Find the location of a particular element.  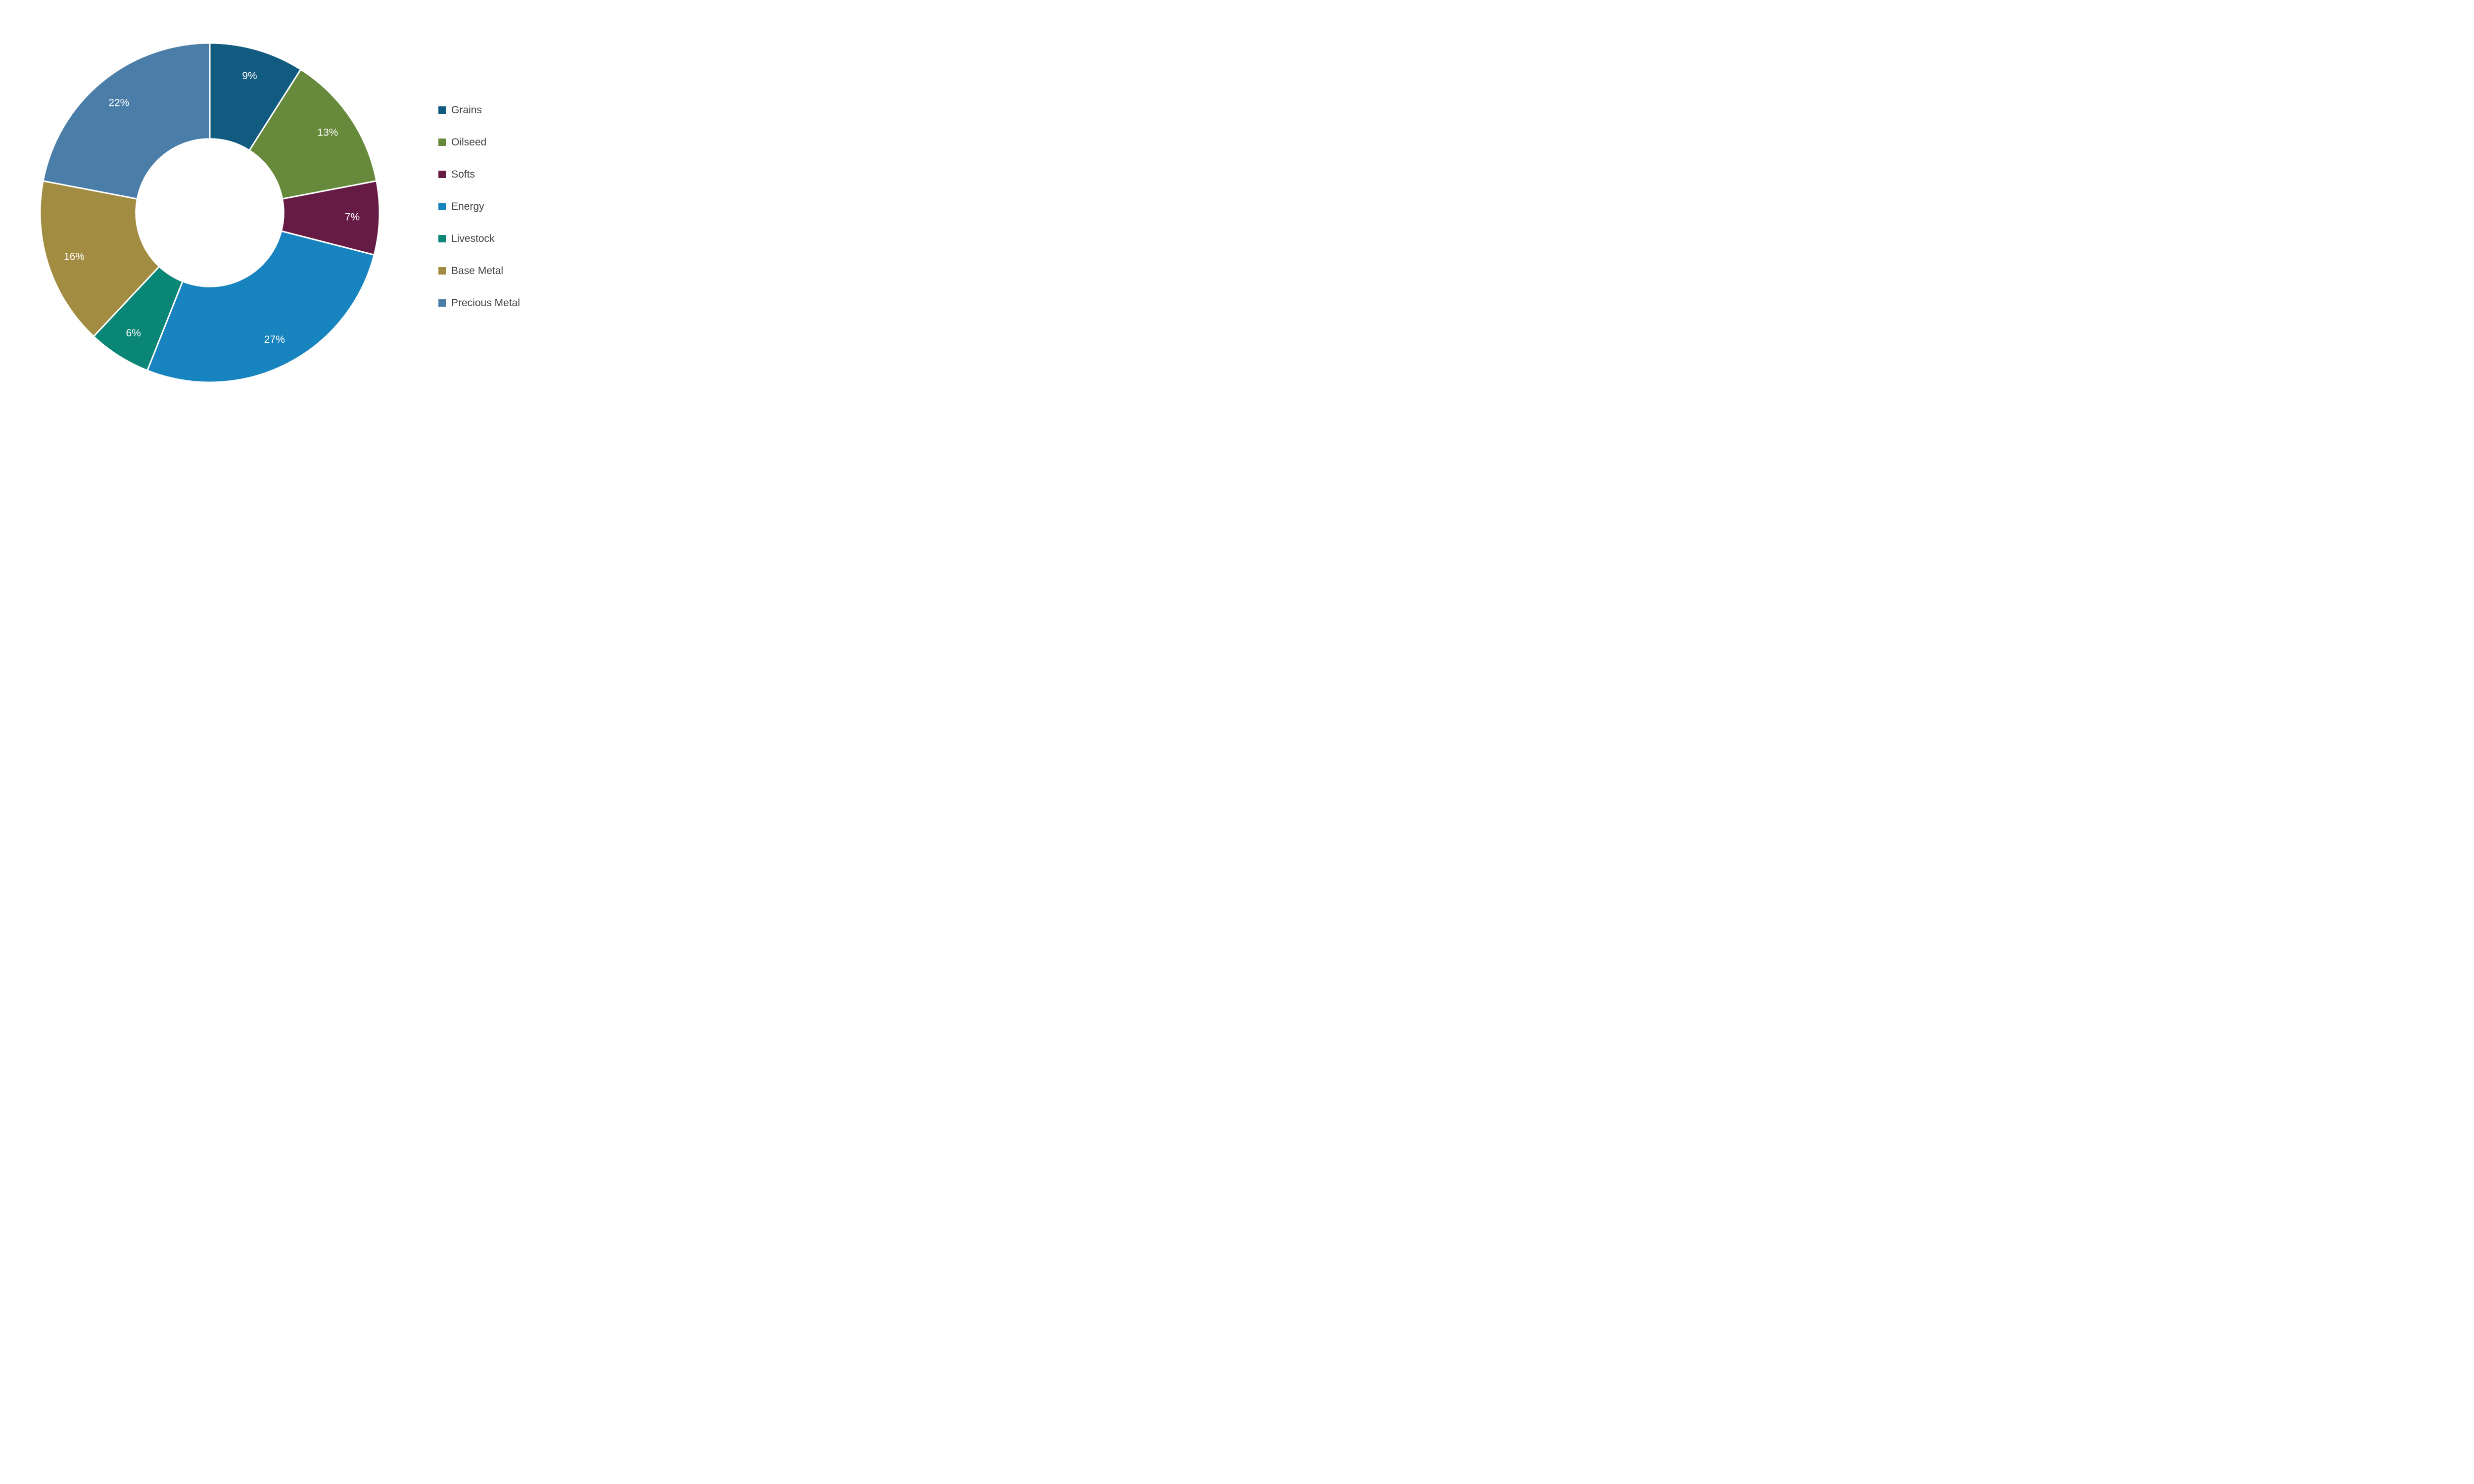

pie-slice-energy is located at coordinates (260, 306).